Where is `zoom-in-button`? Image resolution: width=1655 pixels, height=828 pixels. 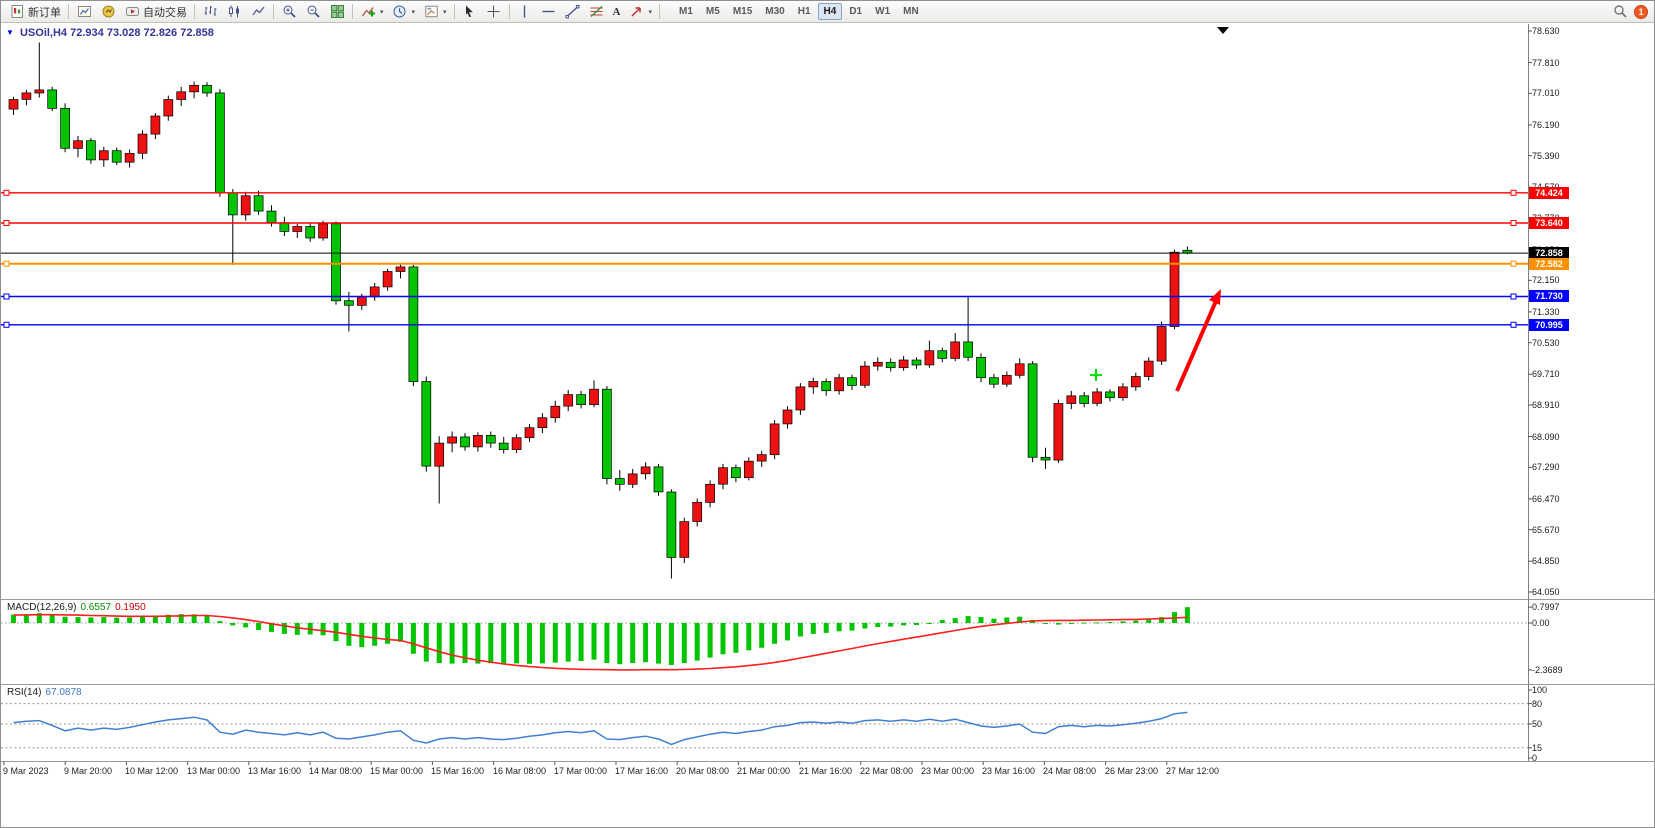
zoom-in-button is located at coordinates (289, 11).